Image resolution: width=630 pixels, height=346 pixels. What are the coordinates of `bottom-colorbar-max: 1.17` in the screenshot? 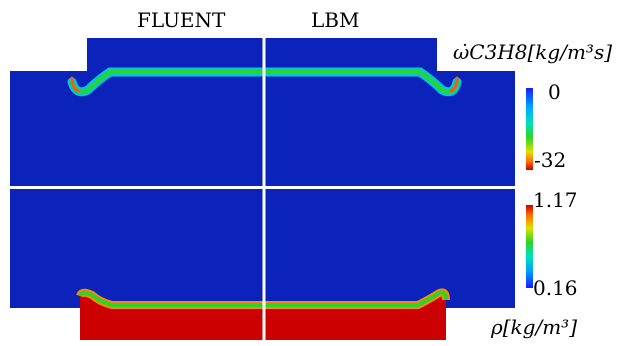 It's located at (555, 200).